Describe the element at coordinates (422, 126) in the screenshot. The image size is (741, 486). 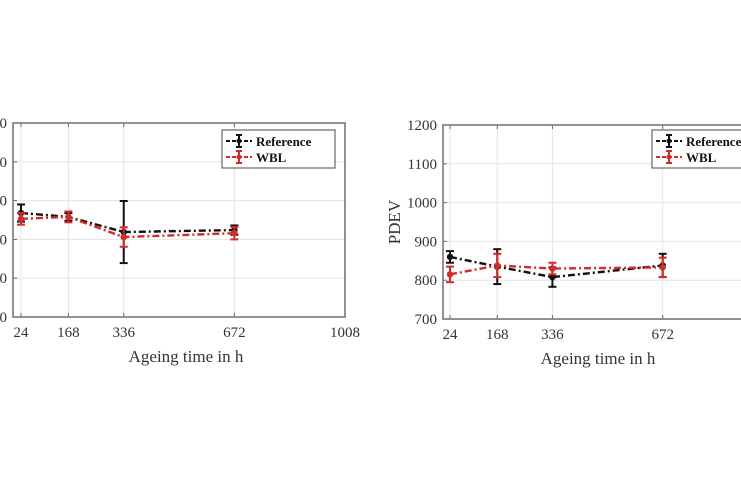
I see `y-tick-label: 1200` at that location.